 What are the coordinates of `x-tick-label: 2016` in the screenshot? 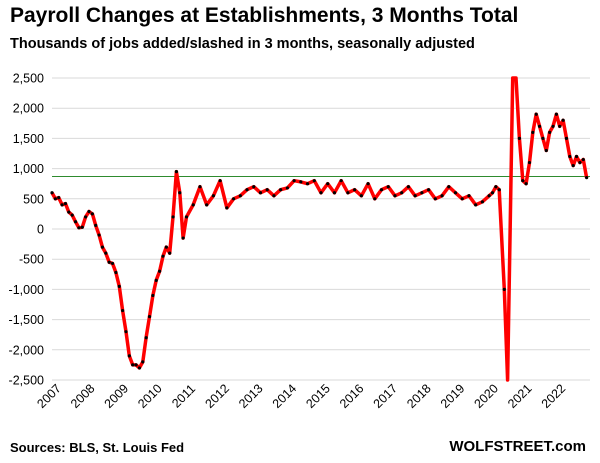 It's located at (352, 396).